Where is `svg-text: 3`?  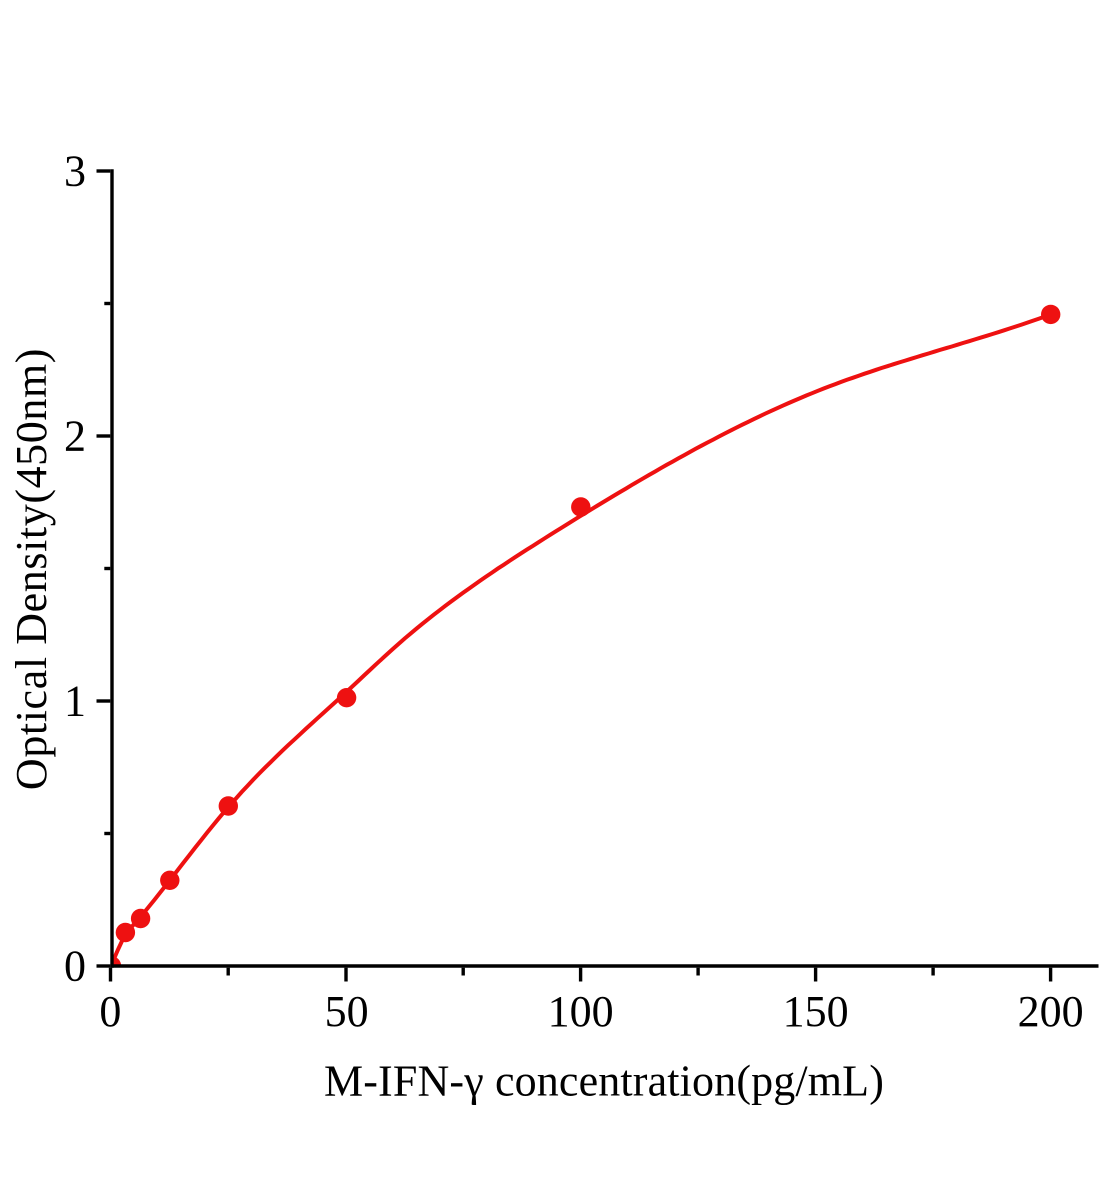 svg-text: 3 is located at coordinates (75, 171).